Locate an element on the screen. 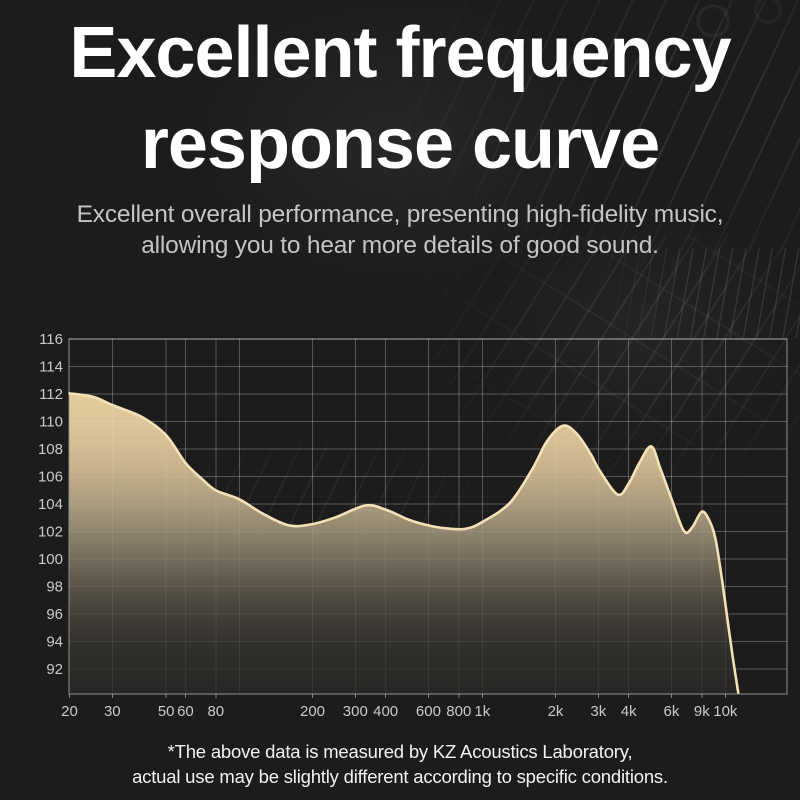 This screenshot has width=800, height=800. y-tick-label: 96 is located at coordinates (54, 614).